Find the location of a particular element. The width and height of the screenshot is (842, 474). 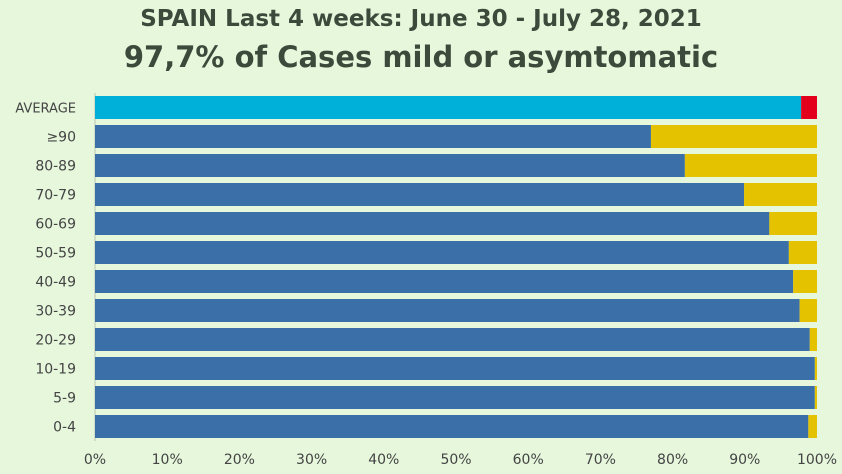

x-tick-label: 90% is located at coordinates (744, 460).